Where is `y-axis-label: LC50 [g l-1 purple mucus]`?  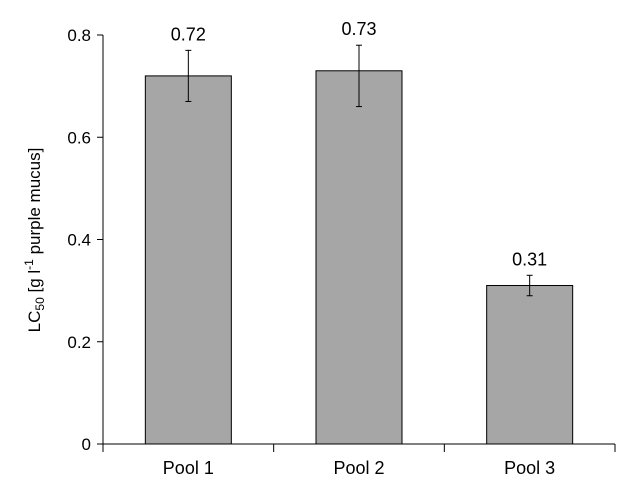
y-axis-label: LC50 [g l-1 purple mucus] is located at coordinates (34, 240).